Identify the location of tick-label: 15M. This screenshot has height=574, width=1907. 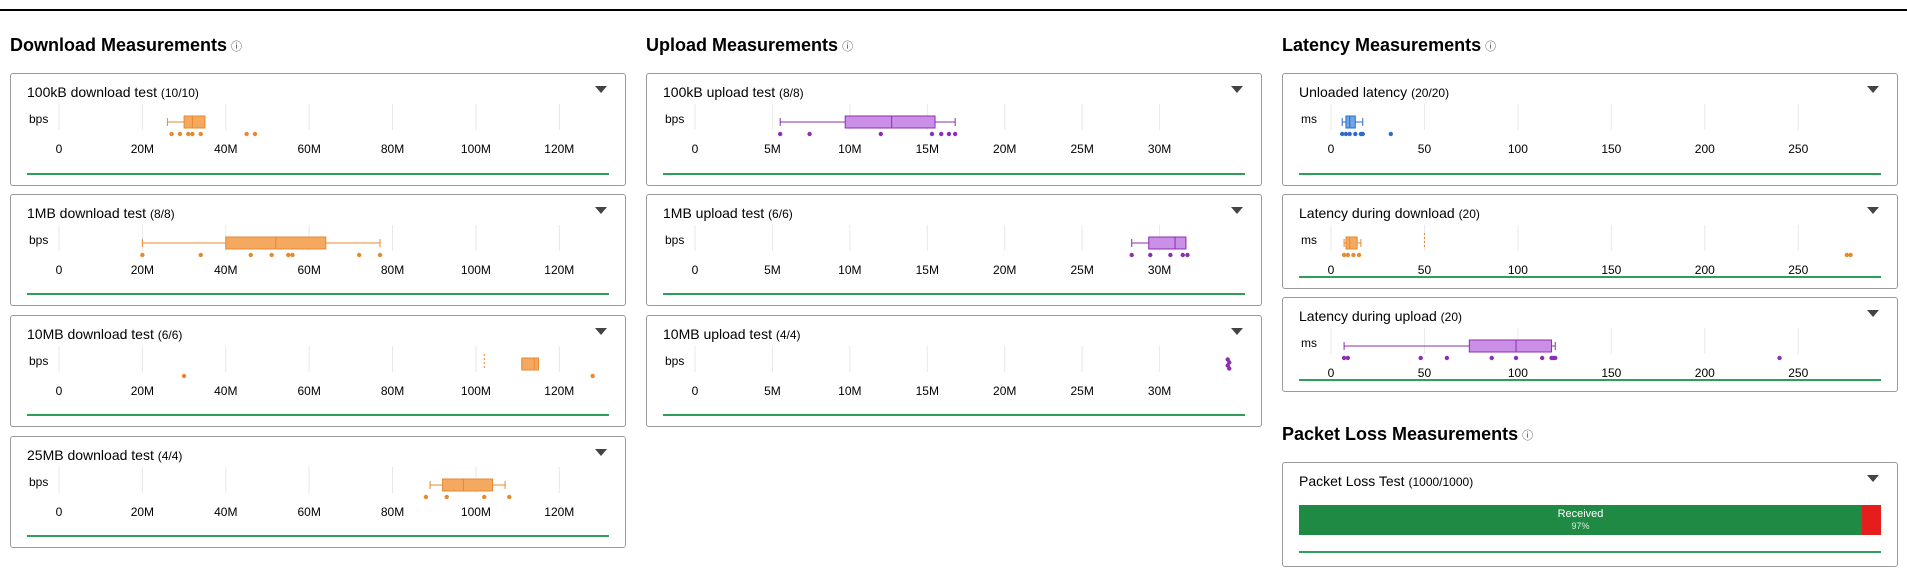
(927, 149).